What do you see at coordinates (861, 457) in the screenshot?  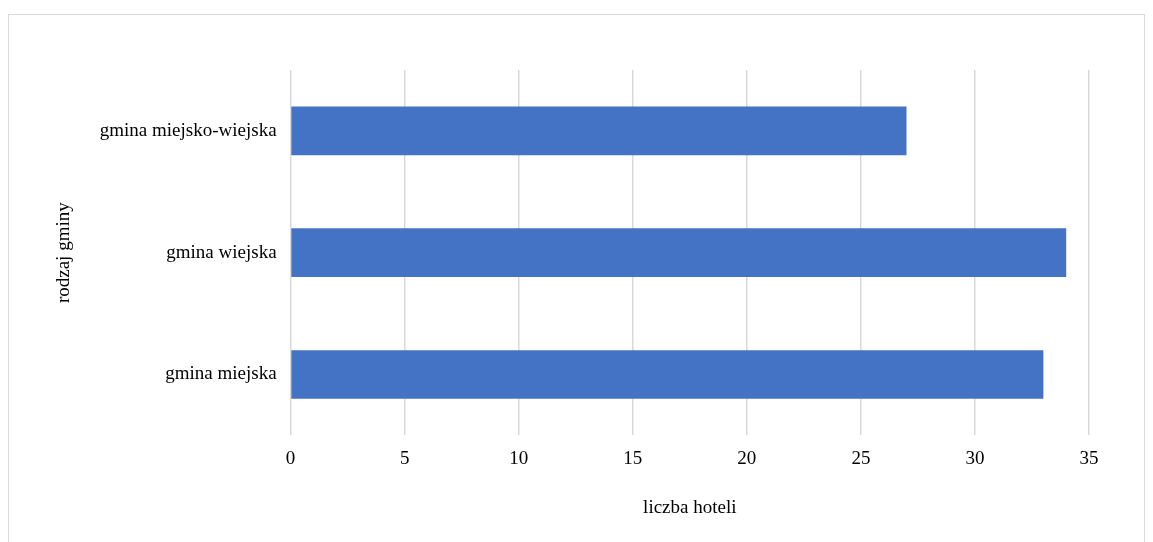 I see `x-tick-label: 25` at bounding box center [861, 457].